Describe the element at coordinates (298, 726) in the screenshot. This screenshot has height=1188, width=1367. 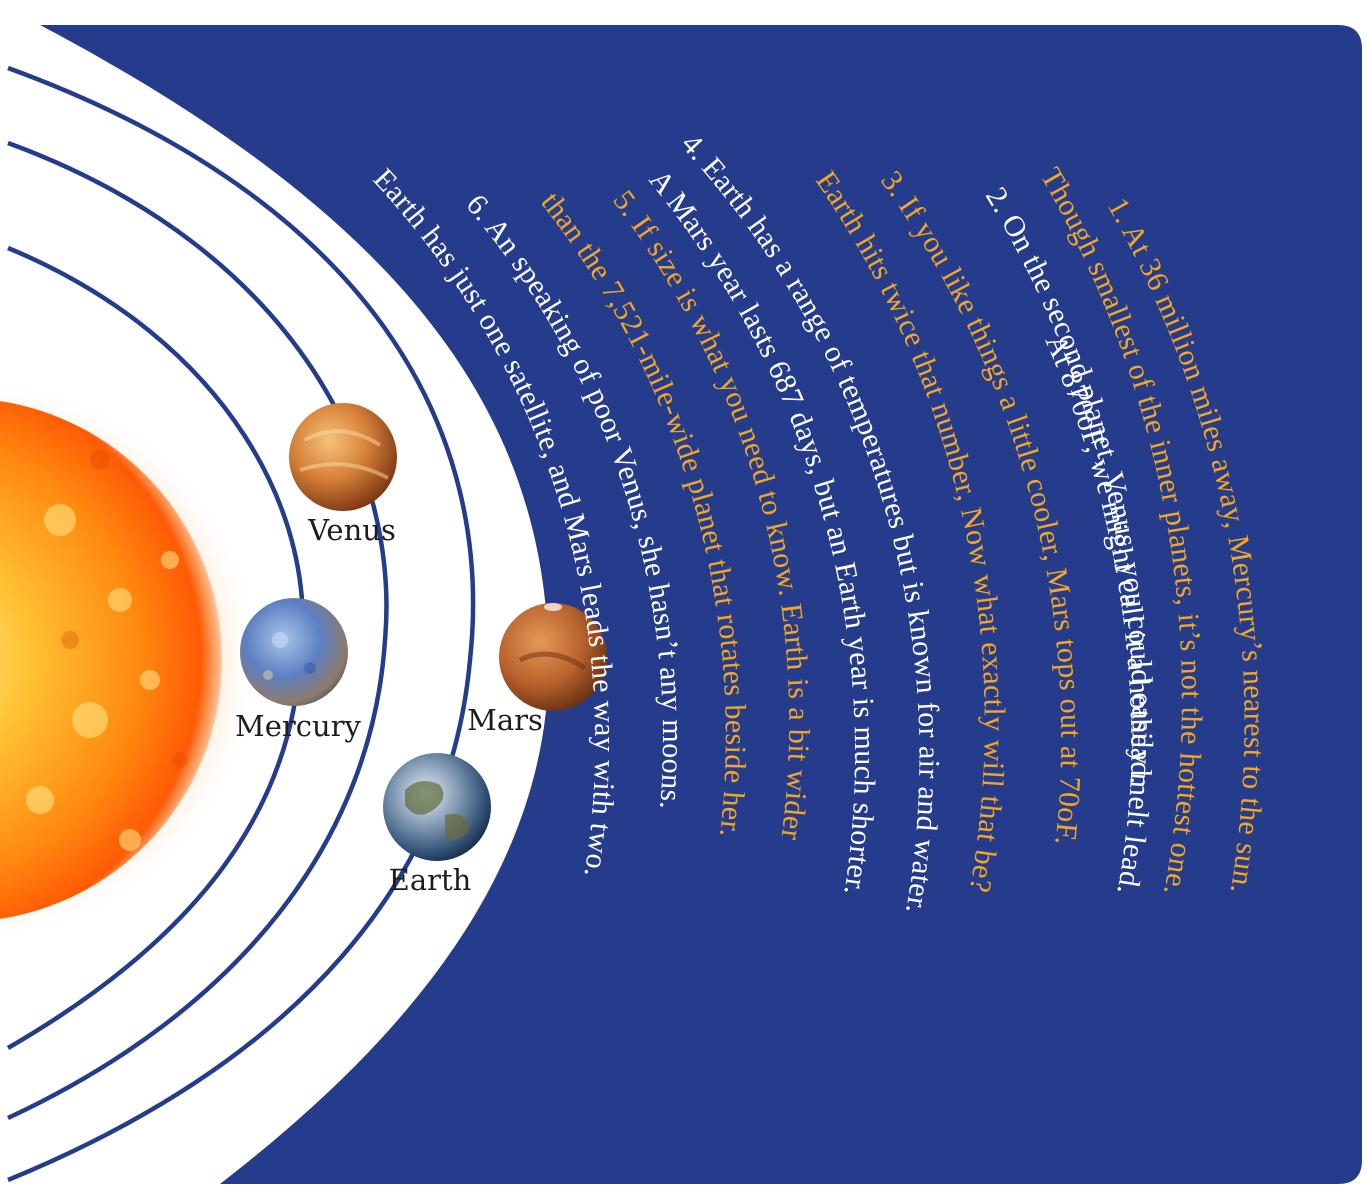
I see `mercury-label: Mercury` at that location.